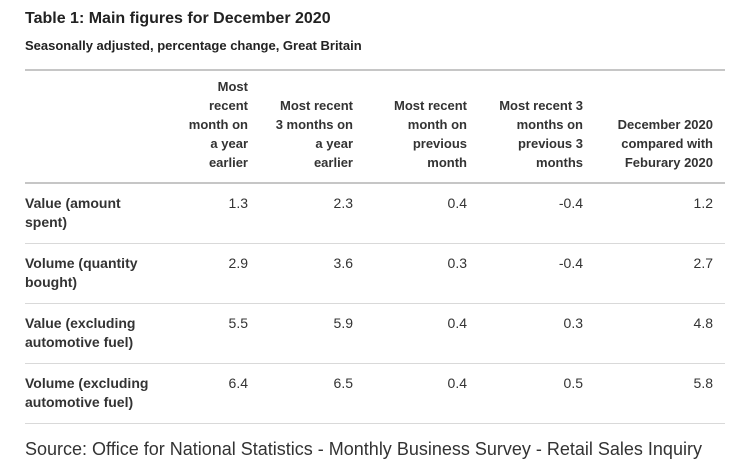 Image resolution: width=742 pixels, height=467 pixels. I want to click on cell-value: 0.5, so click(525, 393).